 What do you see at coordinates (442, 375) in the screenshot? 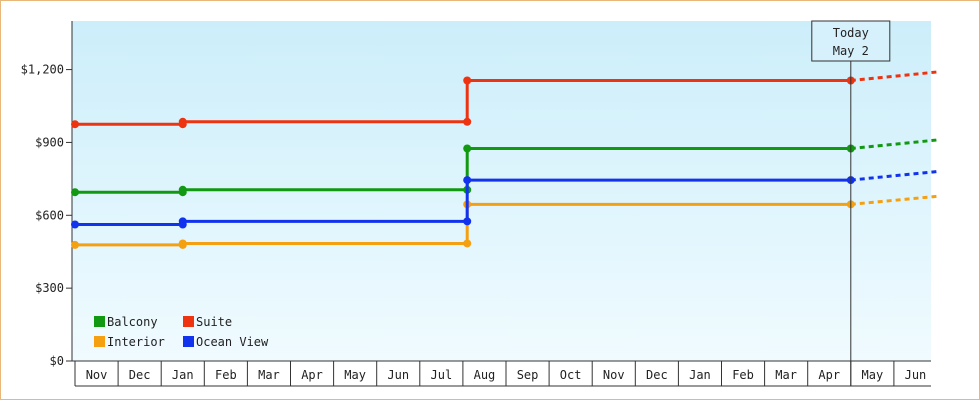
I see `month-label: Jul` at bounding box center [442, 375].